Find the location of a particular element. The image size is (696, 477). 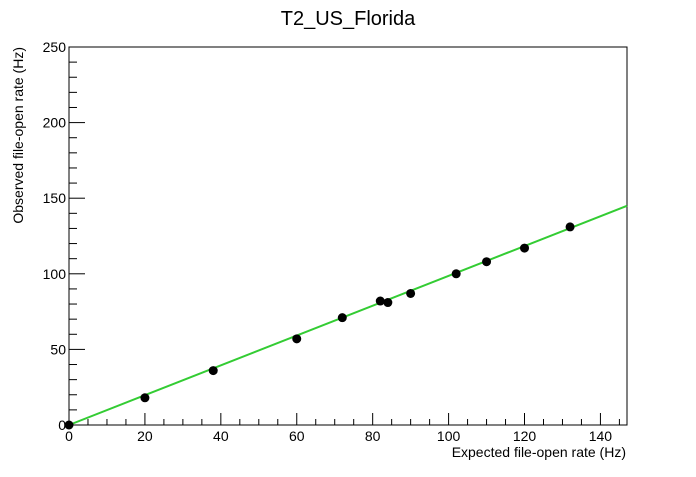

y-tick-label: 0 is located at coordinates (62, 425).